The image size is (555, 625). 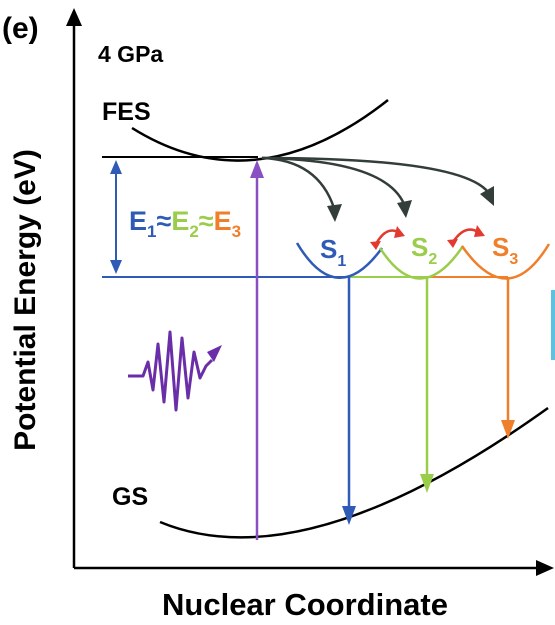 What do you see at coordinates (206, 221) in the screenshot?
I see `approx-symbol-2: ≈` at bounding box center [206, 221].